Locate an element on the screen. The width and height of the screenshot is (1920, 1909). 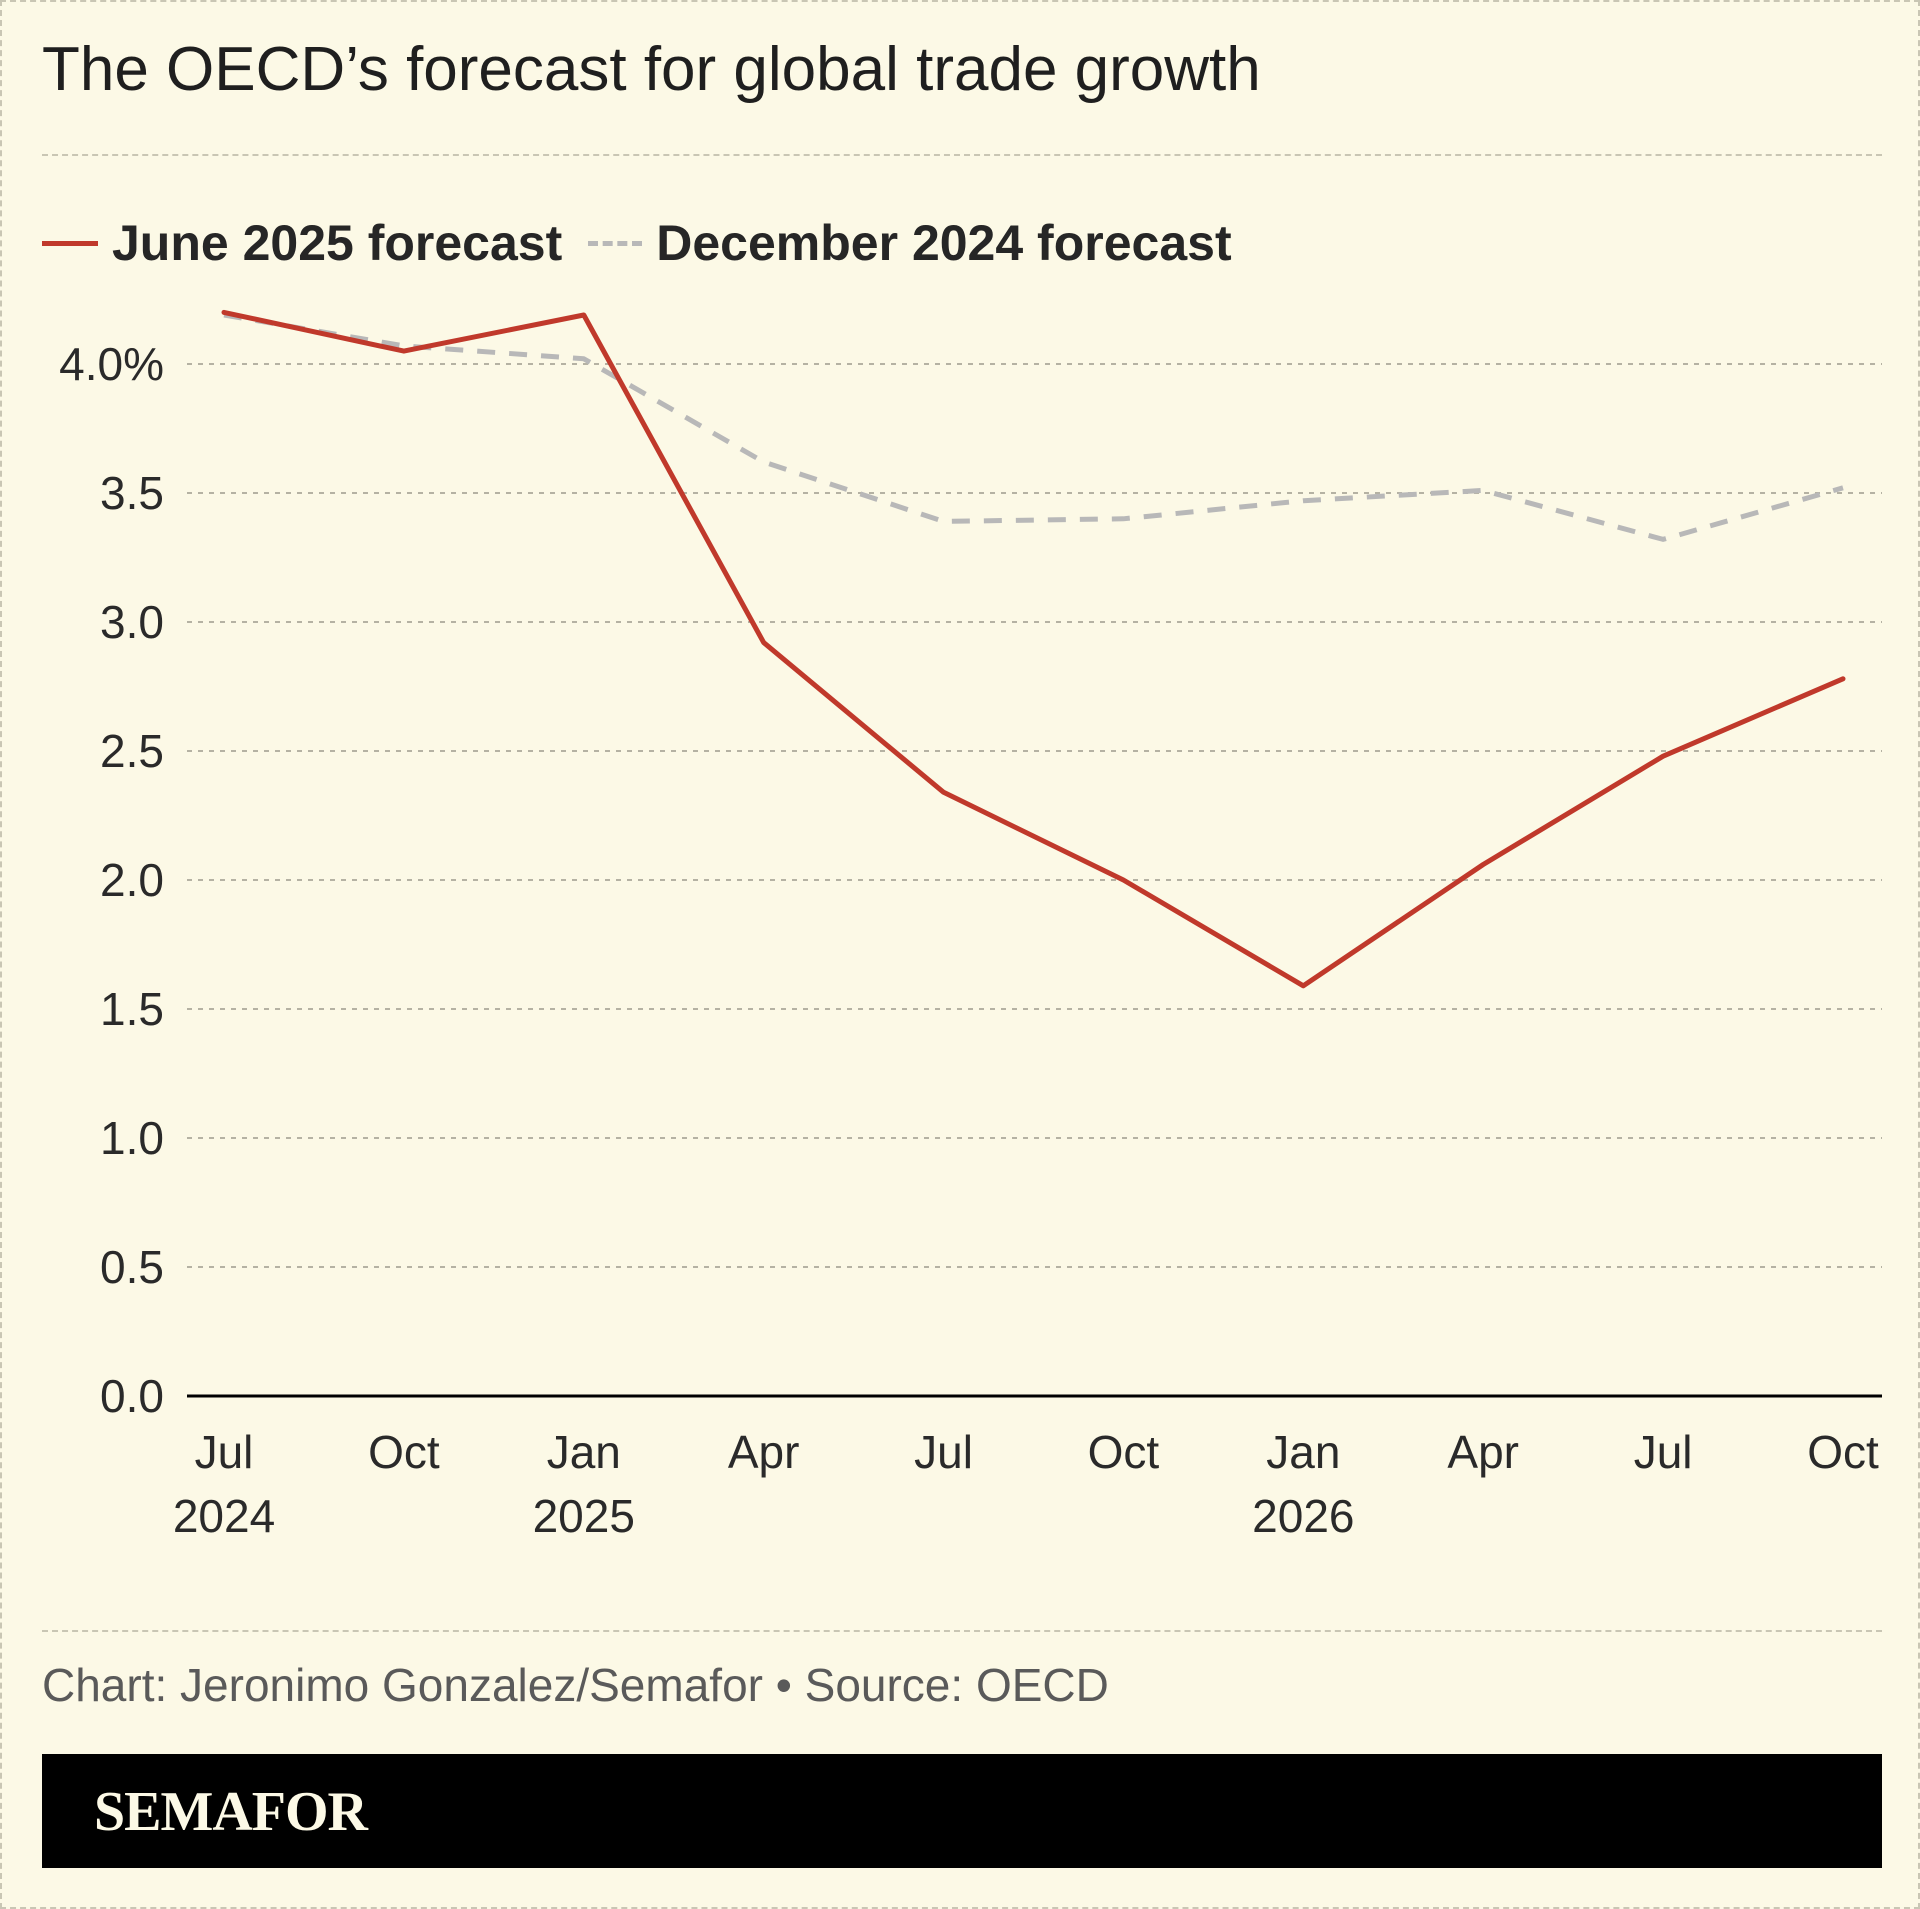
footer-bar: SEMAFOR is located at coordinates (962, 1811).